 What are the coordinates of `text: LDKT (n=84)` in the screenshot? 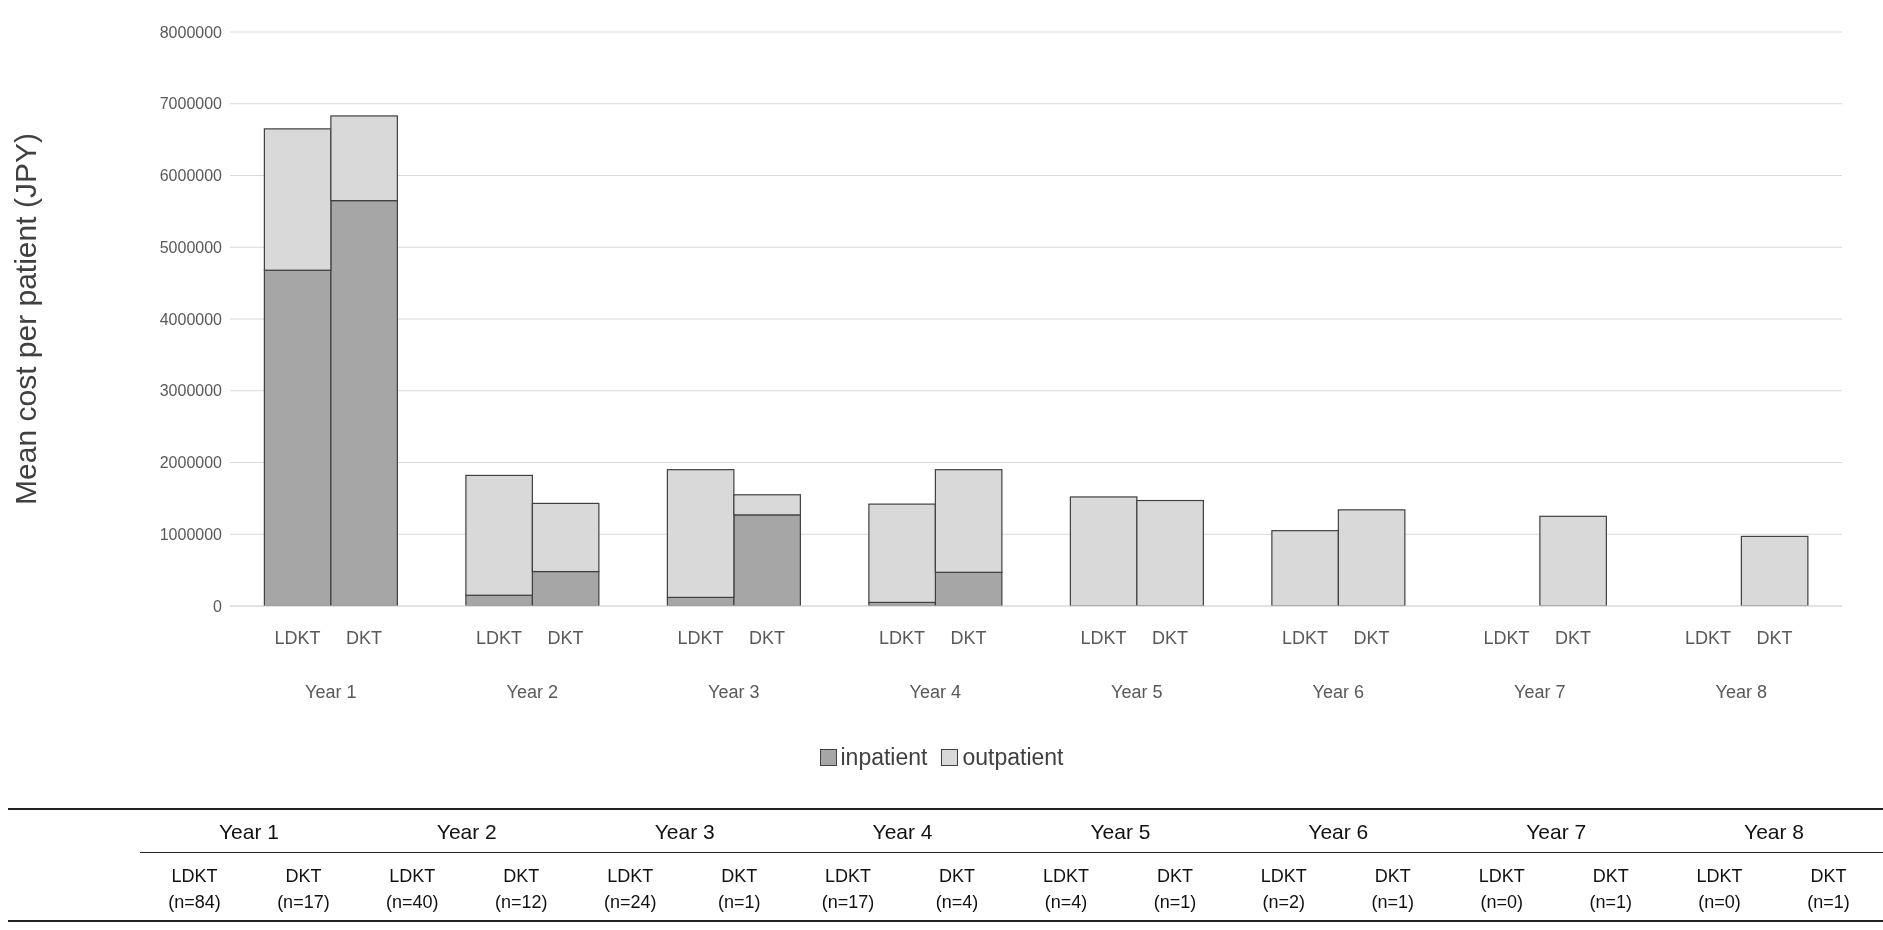 It's located at (194, 889).